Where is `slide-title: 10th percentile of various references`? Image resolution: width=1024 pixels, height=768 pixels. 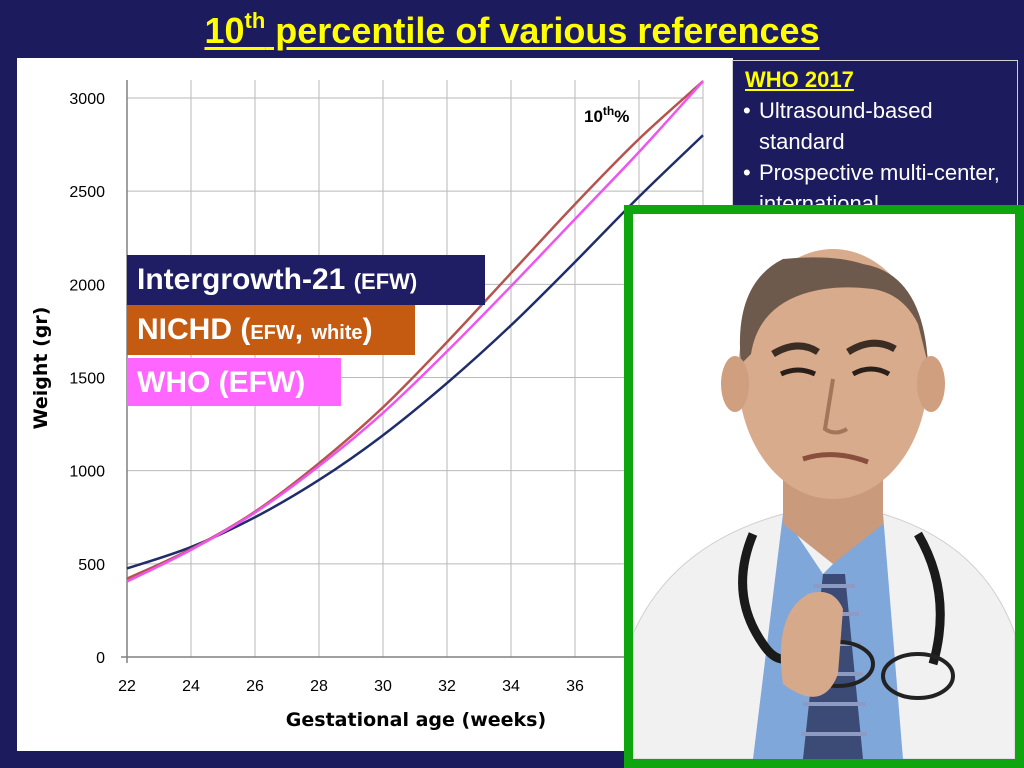
slide-title: 10th percentile of various references is located at coordinates (512, 31).